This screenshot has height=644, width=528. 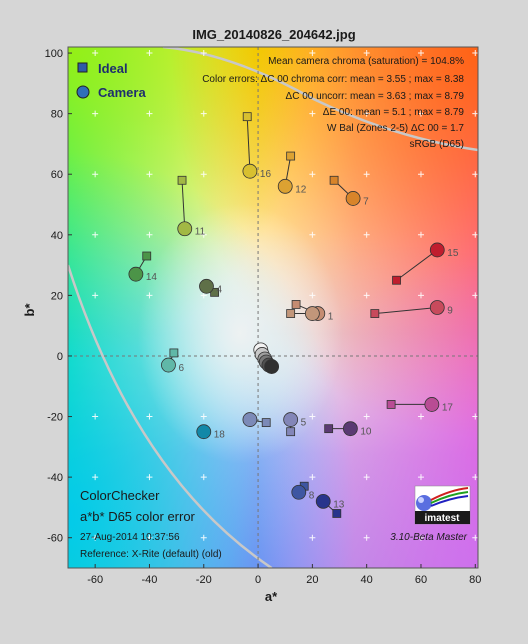 What do you see at coordinates (271, 596) in the screenshot?
I see `x-axis-label: a*` at bounding box center [271, 596].